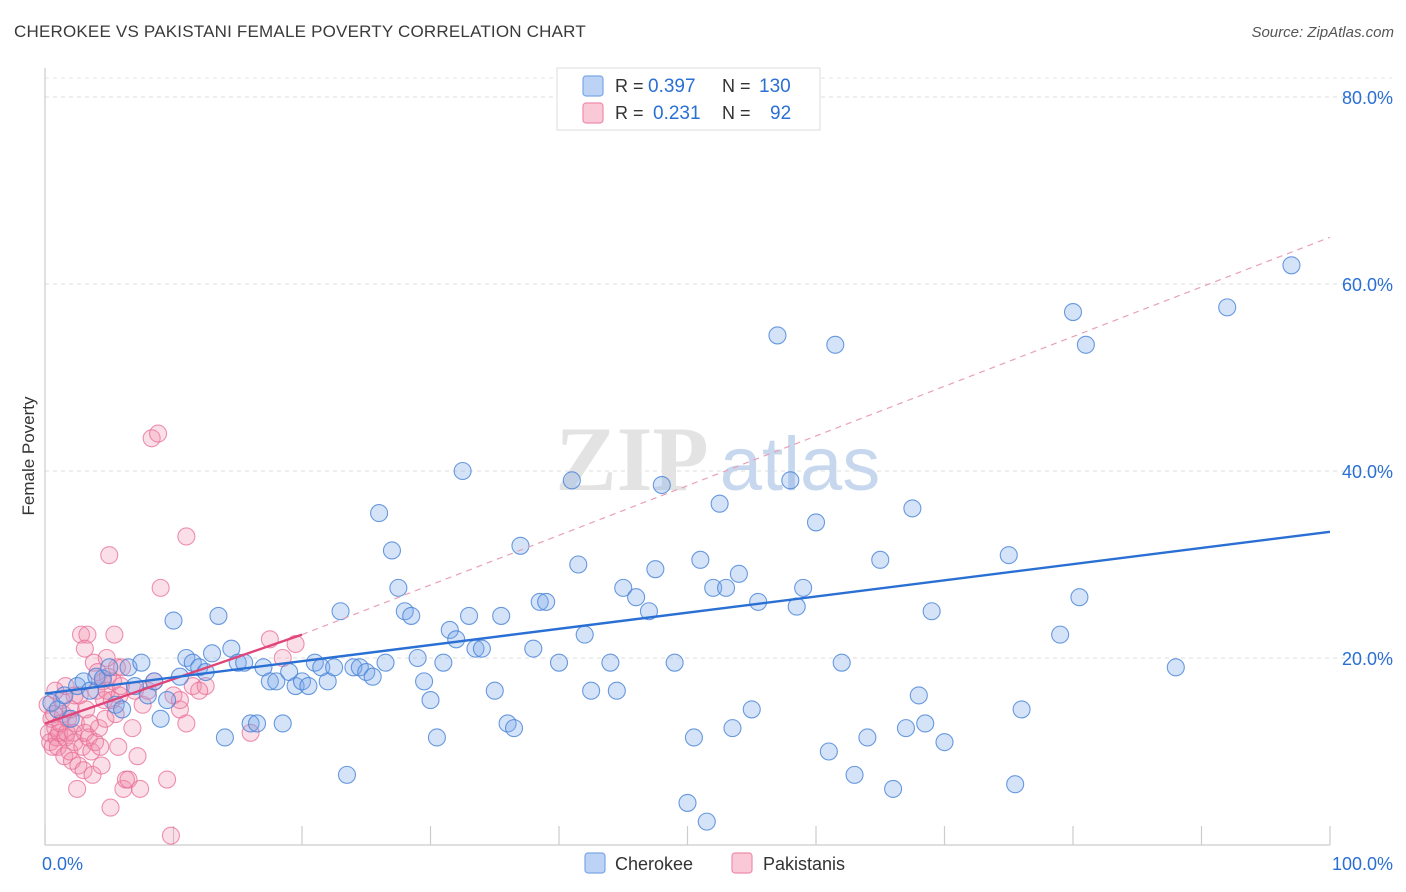 This screenshot has width=1406, height=892. Describe the element at coordinates (595, 863) in the screenshot. I see `legend-bottom-swatch-cherokee` at that location.